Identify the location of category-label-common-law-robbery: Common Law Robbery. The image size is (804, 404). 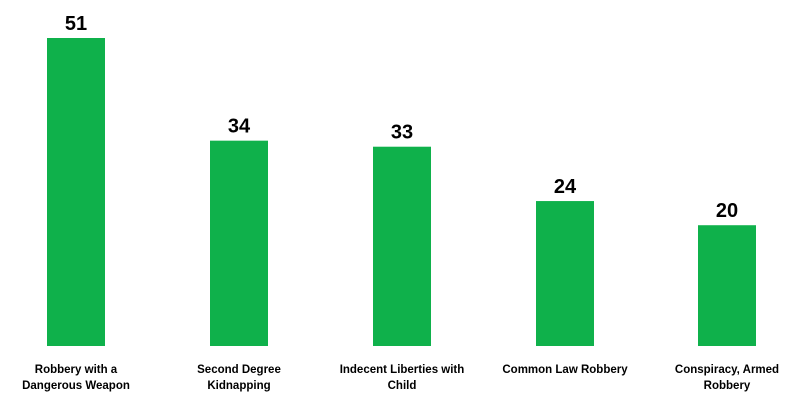
(565, 370).